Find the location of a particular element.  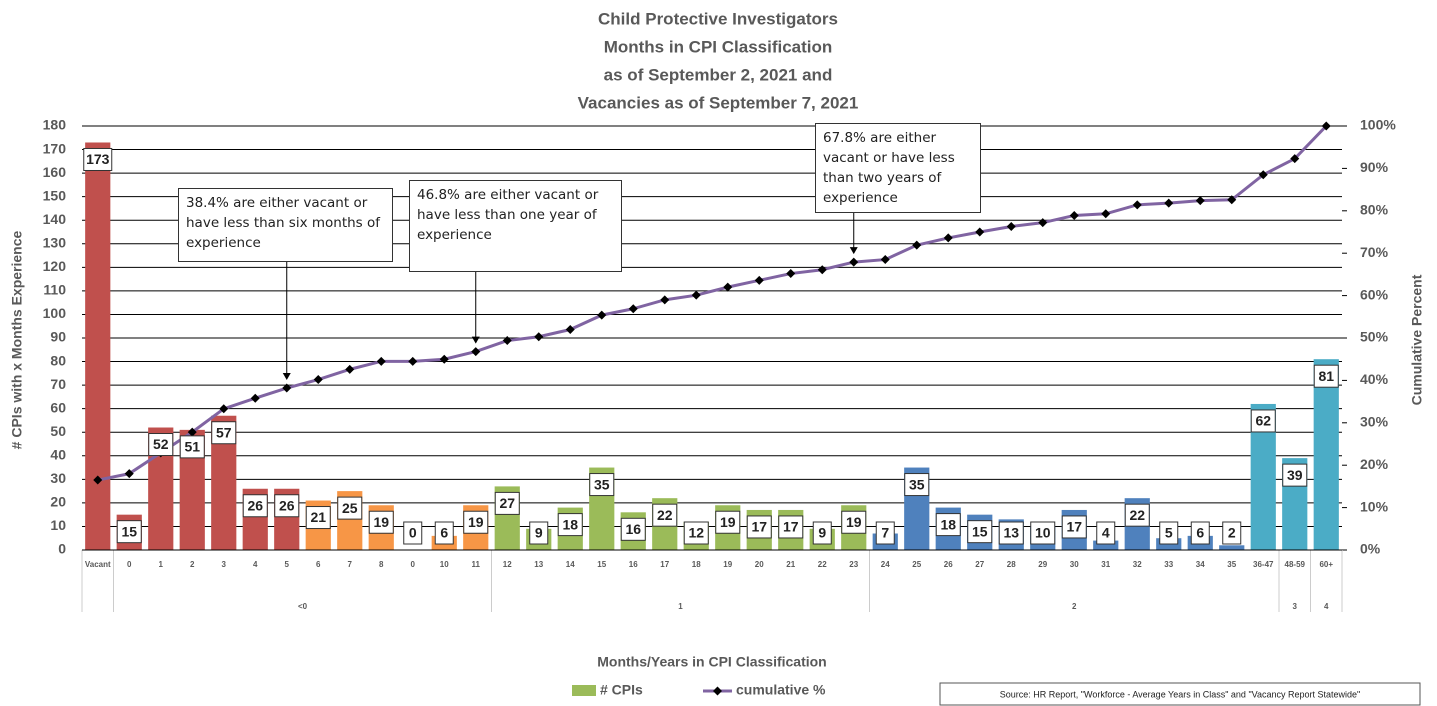

x-tick-label: 25 is located at coordinates (916, 564).